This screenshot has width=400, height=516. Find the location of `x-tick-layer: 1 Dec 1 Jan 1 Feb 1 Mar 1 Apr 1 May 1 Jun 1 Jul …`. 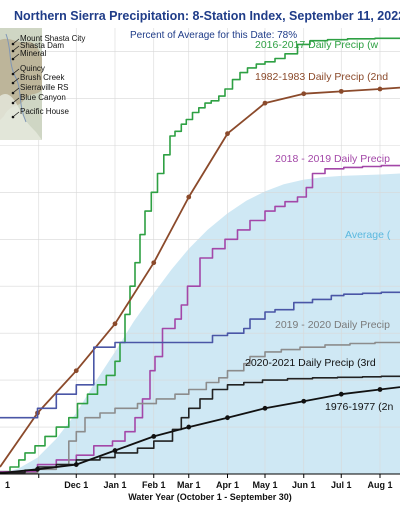

x-tick-layer: 1 Dec 1 Jan 1 Feb 1 Mar 1 Apr 1 May 1 Jun 1 Jul … is located at coordinates (199, 482).